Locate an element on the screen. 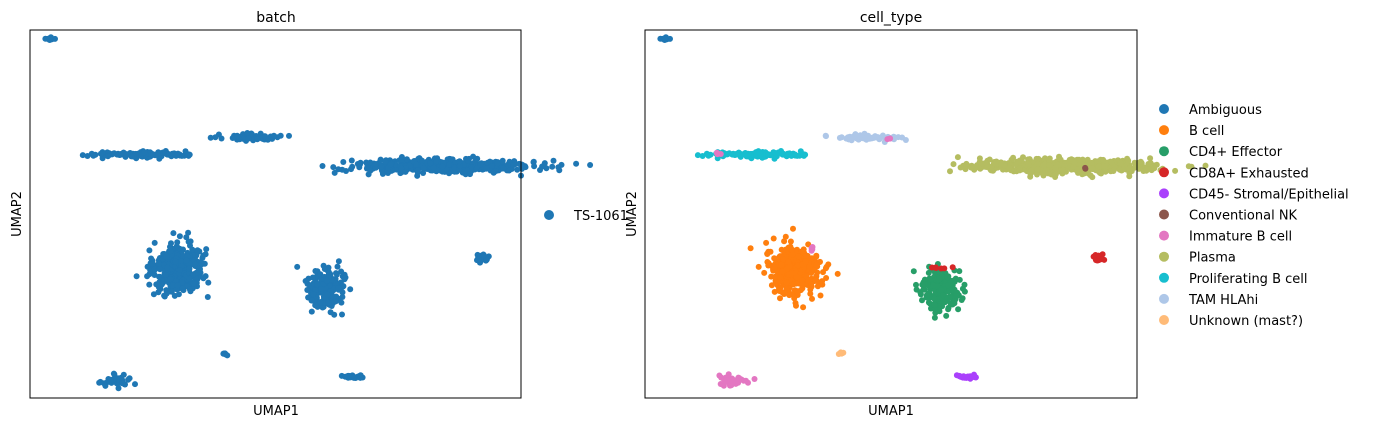  legend-label: Ambiguous is located at coordinates (1225, 110).